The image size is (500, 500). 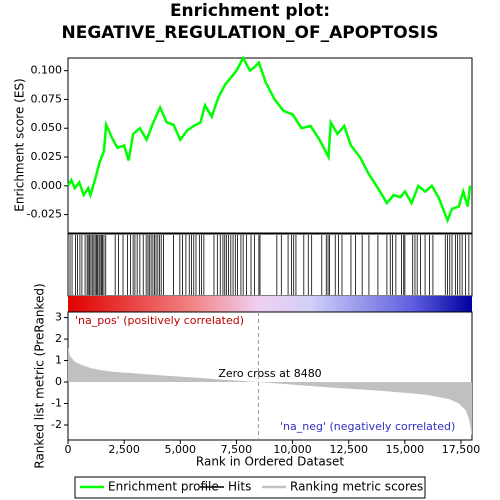 What do you see at coordinates (58, 317) in the screenshot?
I see `y-tick-label: 3` at bounding box center [58, 317].